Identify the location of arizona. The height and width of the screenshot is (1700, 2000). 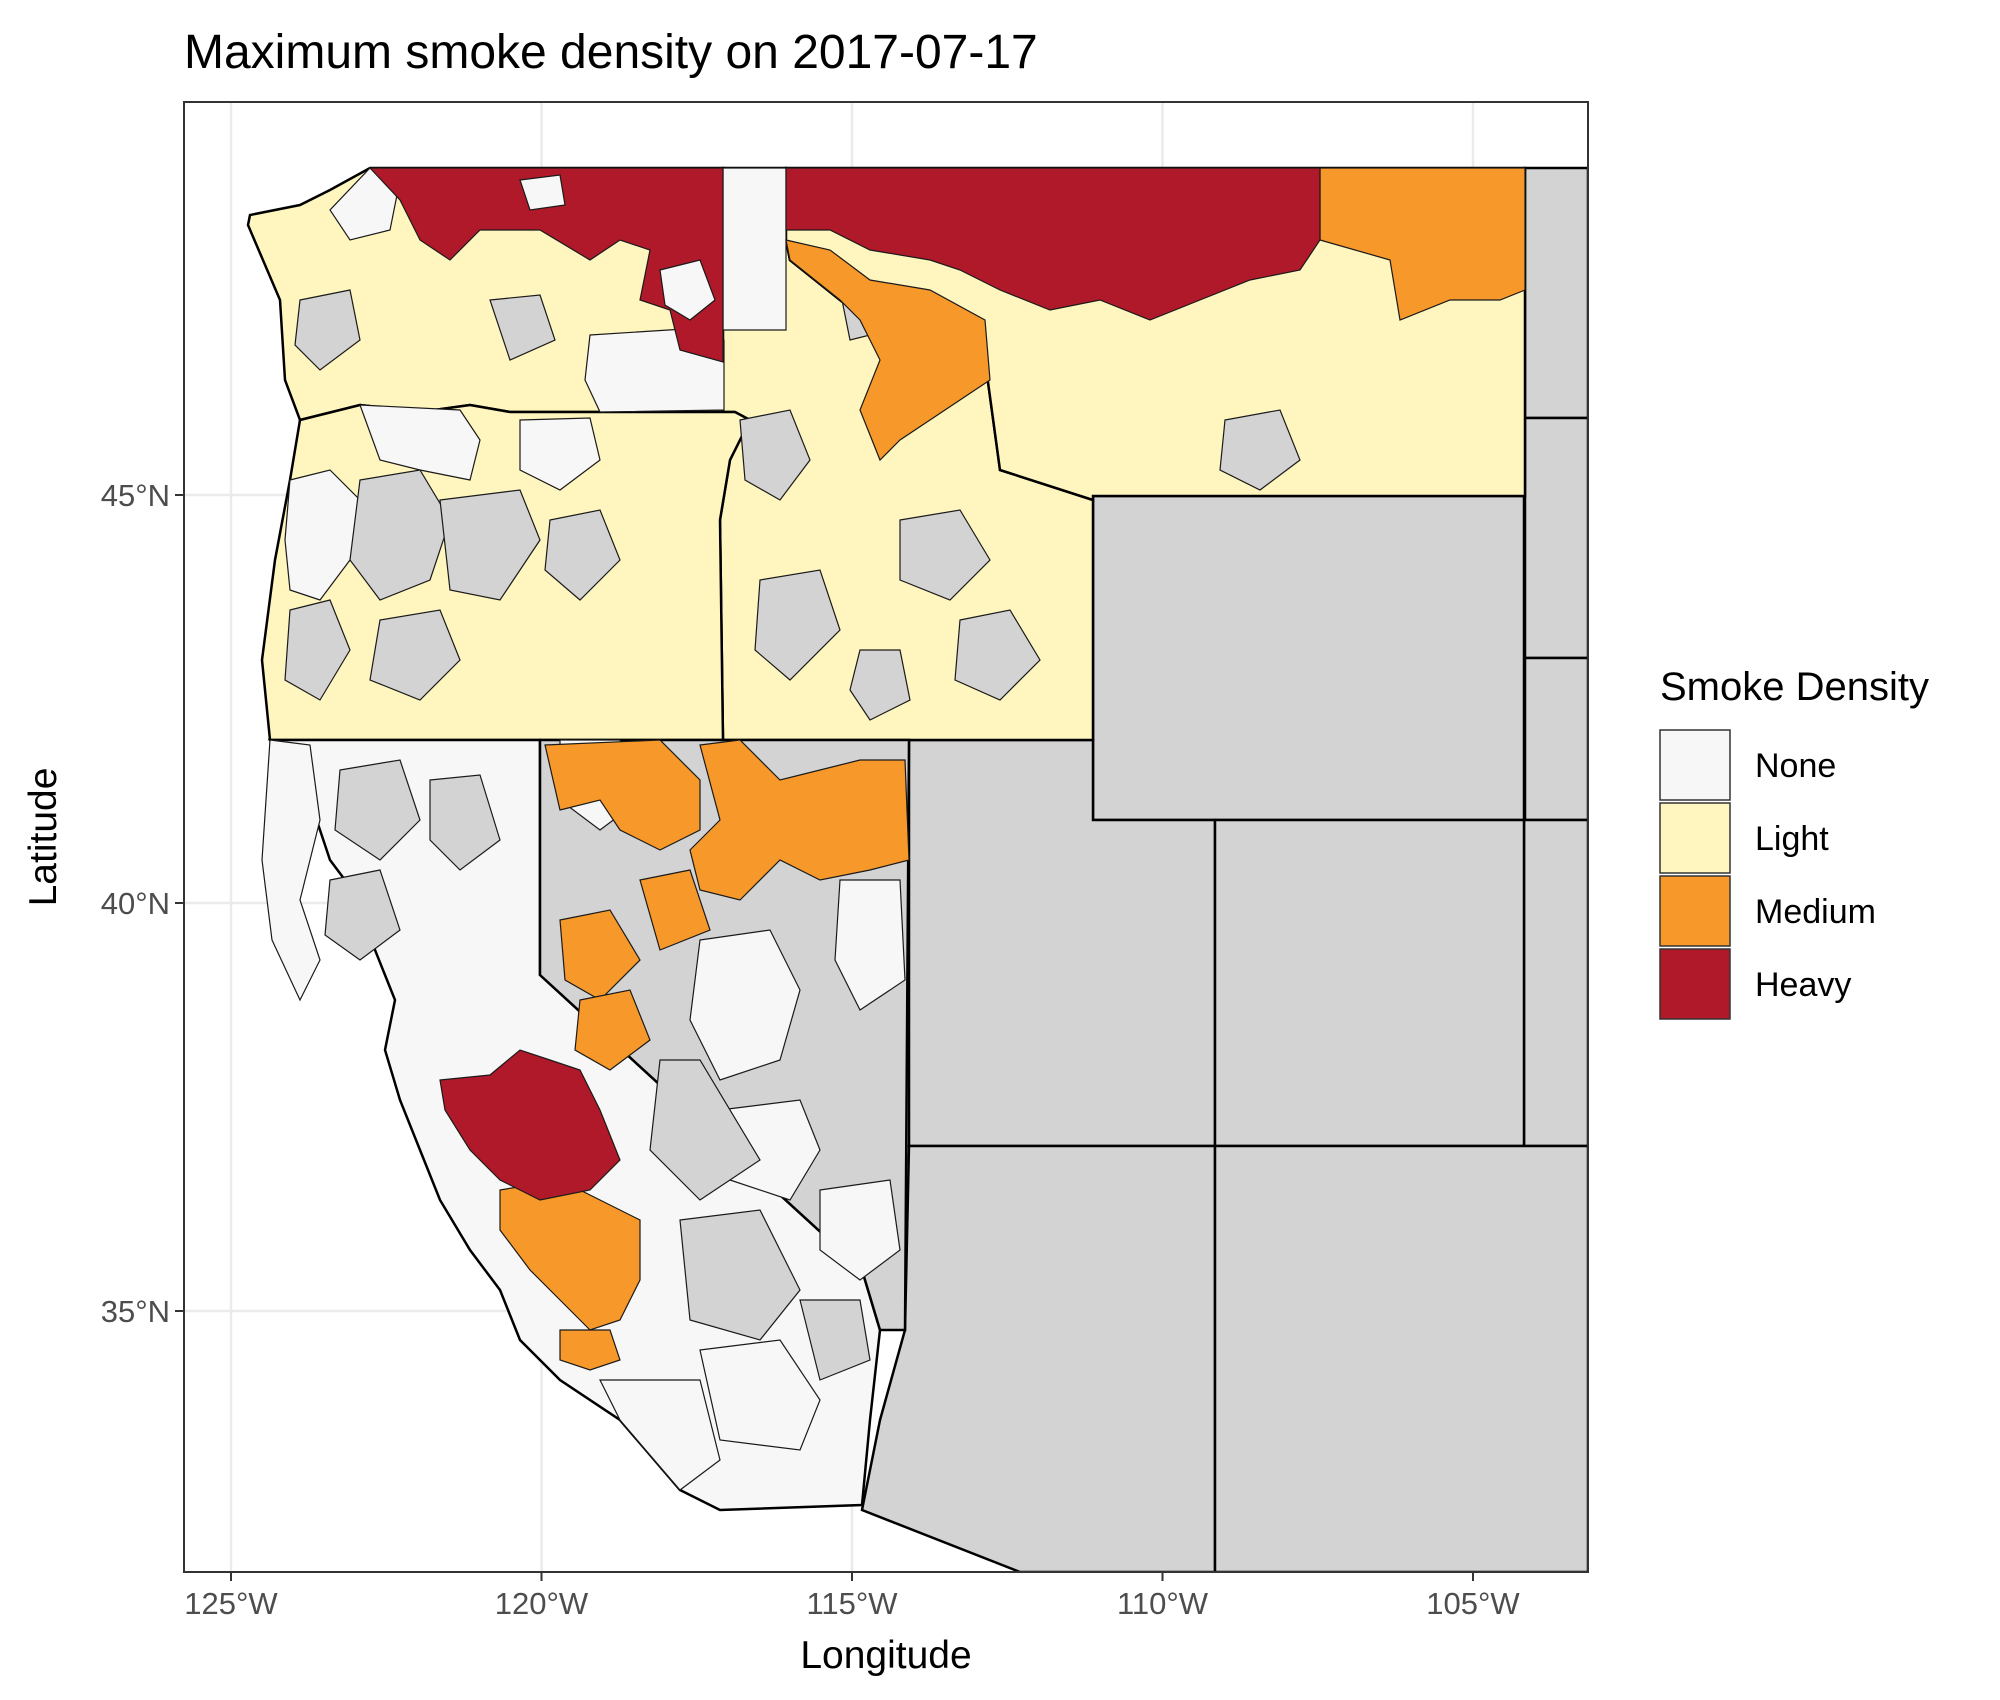
(1038, 1358).